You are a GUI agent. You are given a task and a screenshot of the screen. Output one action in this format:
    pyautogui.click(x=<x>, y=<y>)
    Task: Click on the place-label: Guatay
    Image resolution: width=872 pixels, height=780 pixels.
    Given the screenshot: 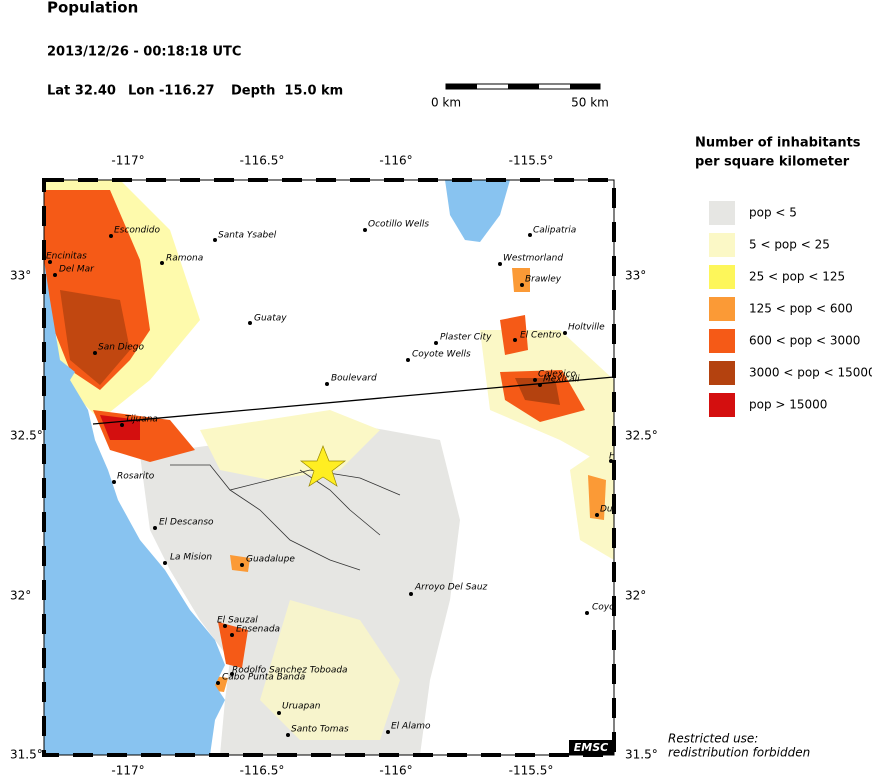 What is the action you would take?
    pyautogui.click(x=270, y=319)
    